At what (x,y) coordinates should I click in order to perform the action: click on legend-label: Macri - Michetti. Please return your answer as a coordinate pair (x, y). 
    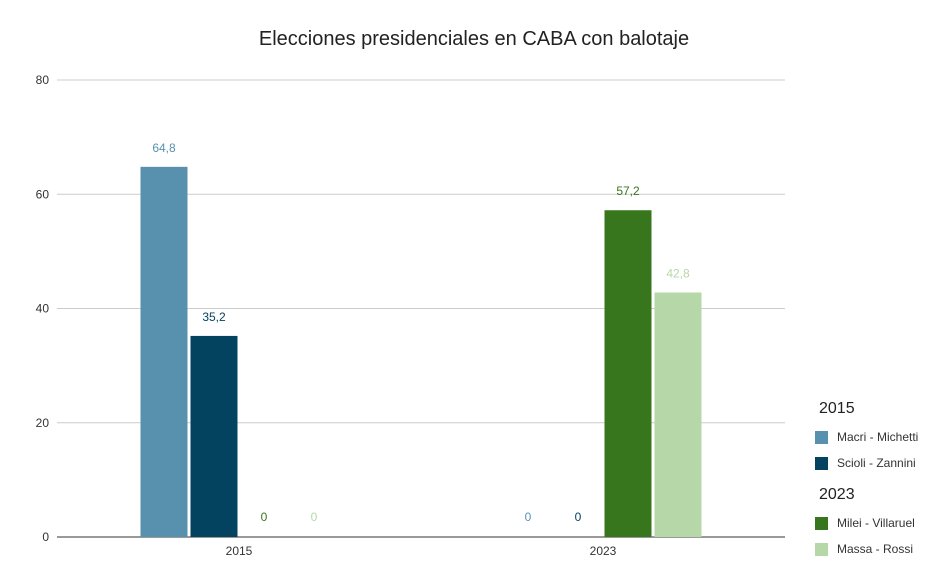
    Looking at the image, I should click on (878, 437).